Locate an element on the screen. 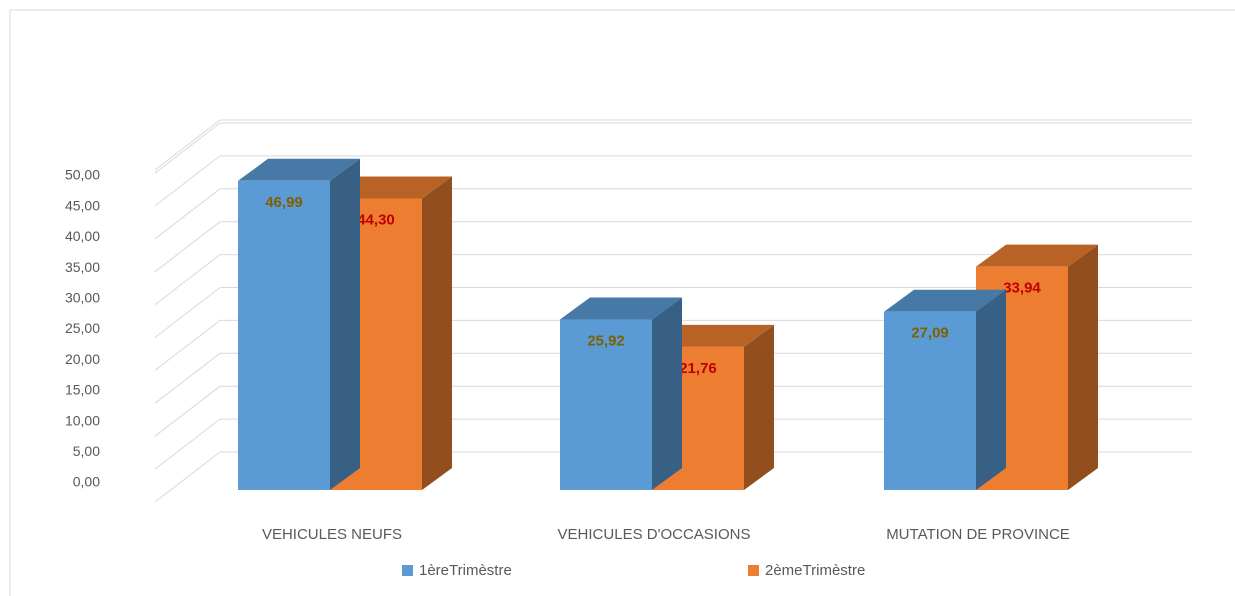 This screenshot has height=596, width=1235. value-label: 21,76 is located at coordinates (698, 368).